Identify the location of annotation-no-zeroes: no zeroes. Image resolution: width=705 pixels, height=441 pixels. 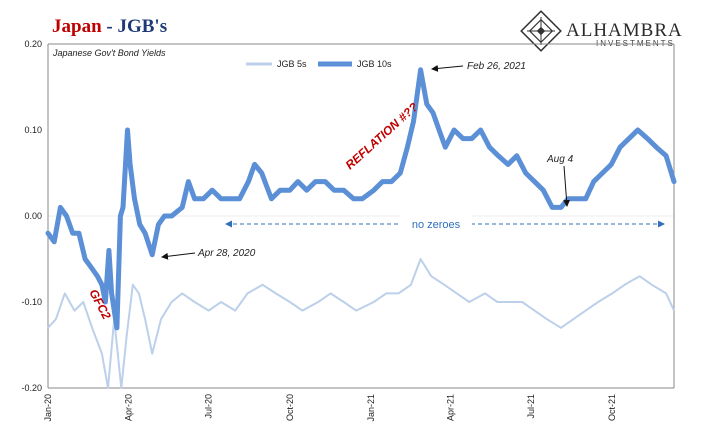
(445, 223).